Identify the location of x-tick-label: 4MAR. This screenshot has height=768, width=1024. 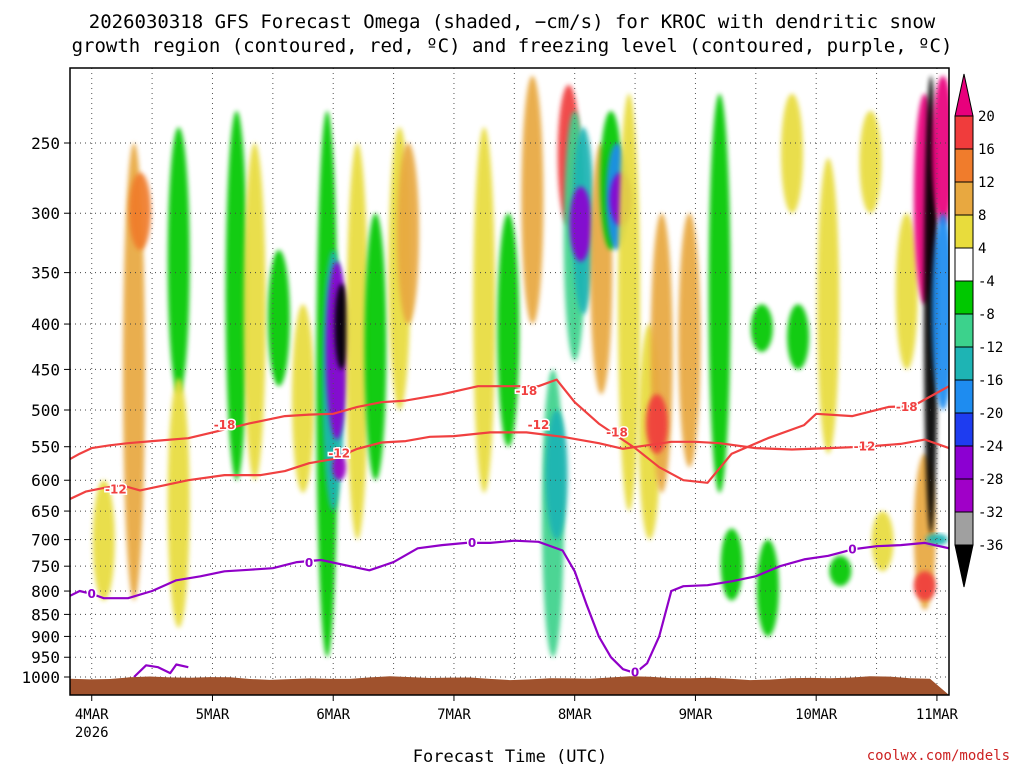
(92, 715).